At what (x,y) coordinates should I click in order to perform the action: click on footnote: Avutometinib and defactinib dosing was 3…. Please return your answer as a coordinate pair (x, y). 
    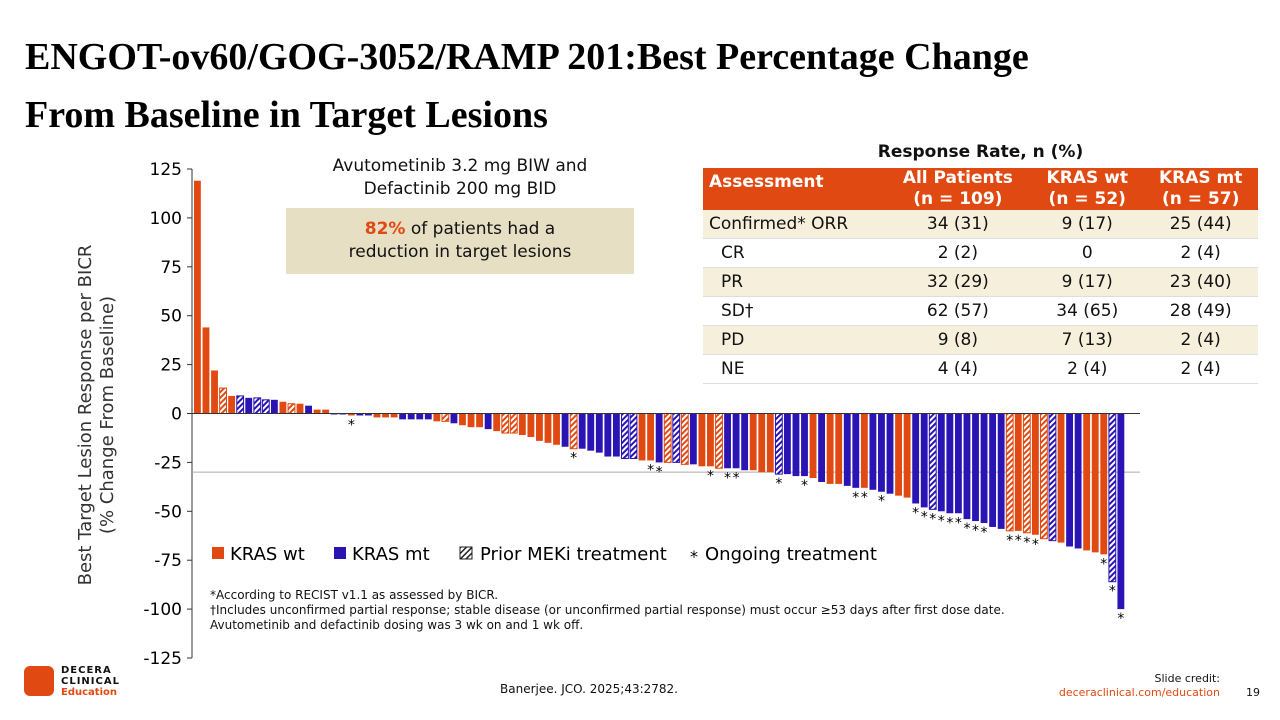
    Looking at the image, I should click on (397, 625).